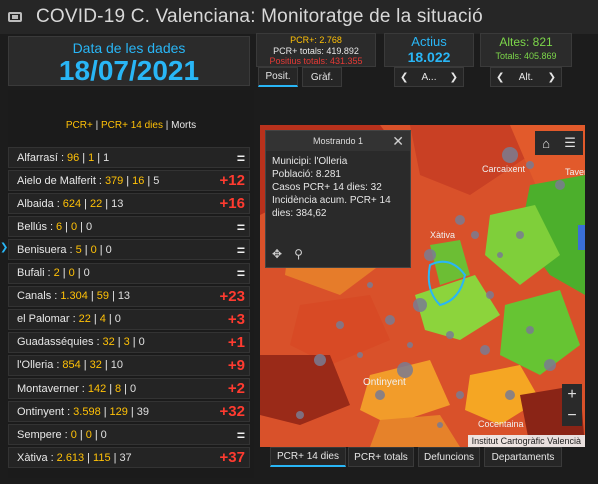  Describe the element at coordinates (129, 388) in the screenshot. I see `municipality-row: Montaverner: 142 | 8 | 0 +2` at that location.